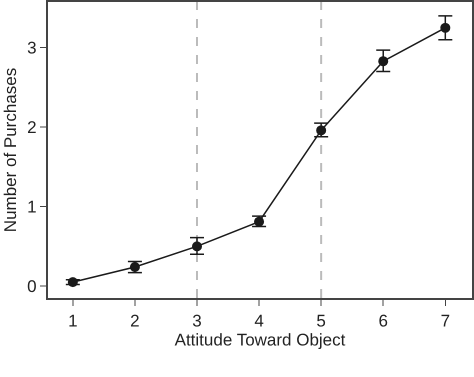  I want to click on x-tick-label: 4, so click(259, 320).